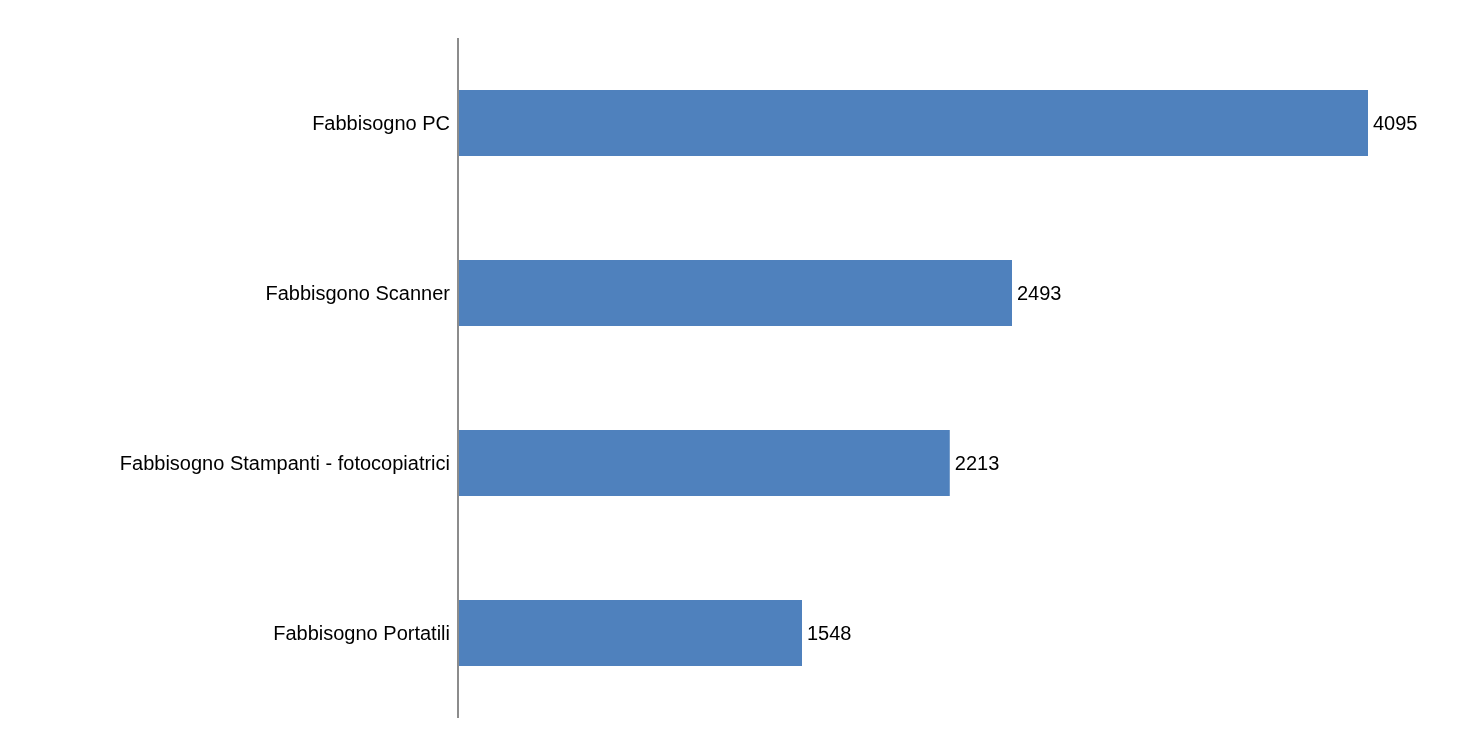  Describe the element at coordinates (381, 123) in the screenshot. I see `y-tick-label: Fabbisogno PC` at that location.